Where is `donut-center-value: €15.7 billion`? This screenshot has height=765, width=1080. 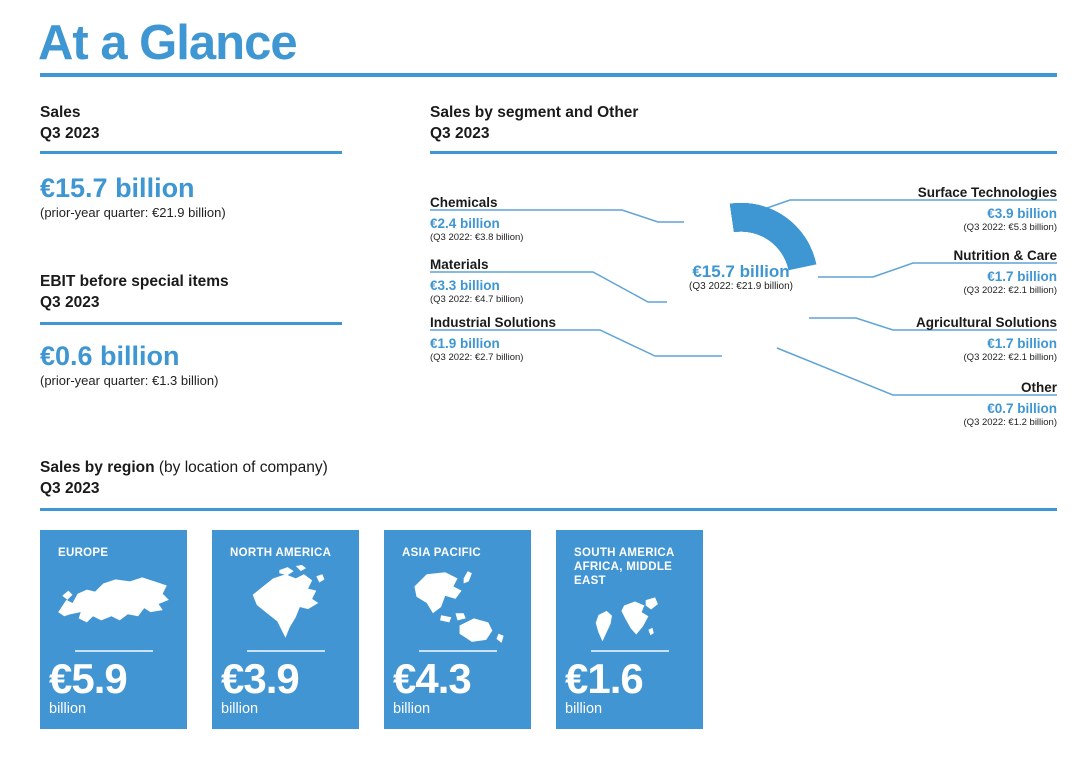 donut-center-value: €15.7 billion is located at coordinates (741, 271).